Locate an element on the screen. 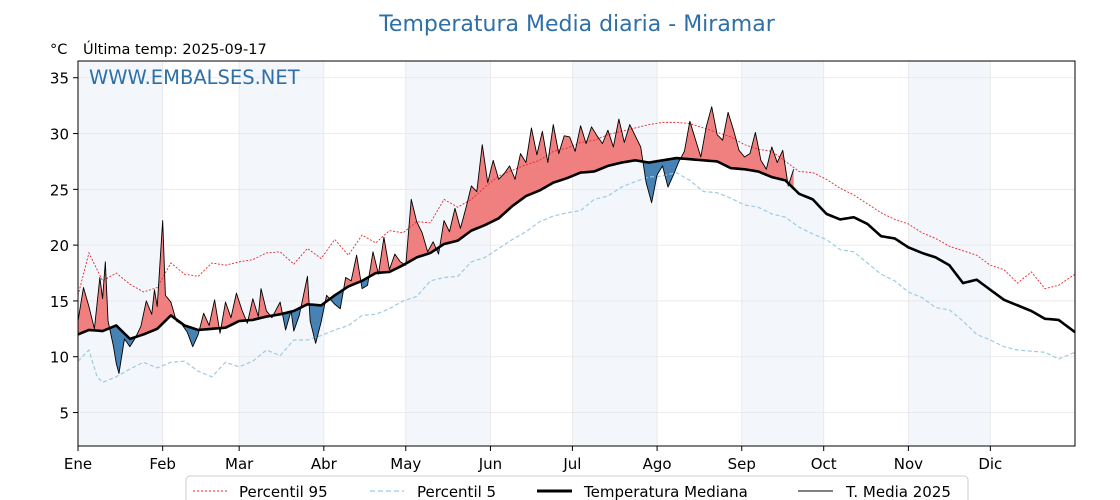  x-tick-label: Abr is located at coordinates (324, 464).